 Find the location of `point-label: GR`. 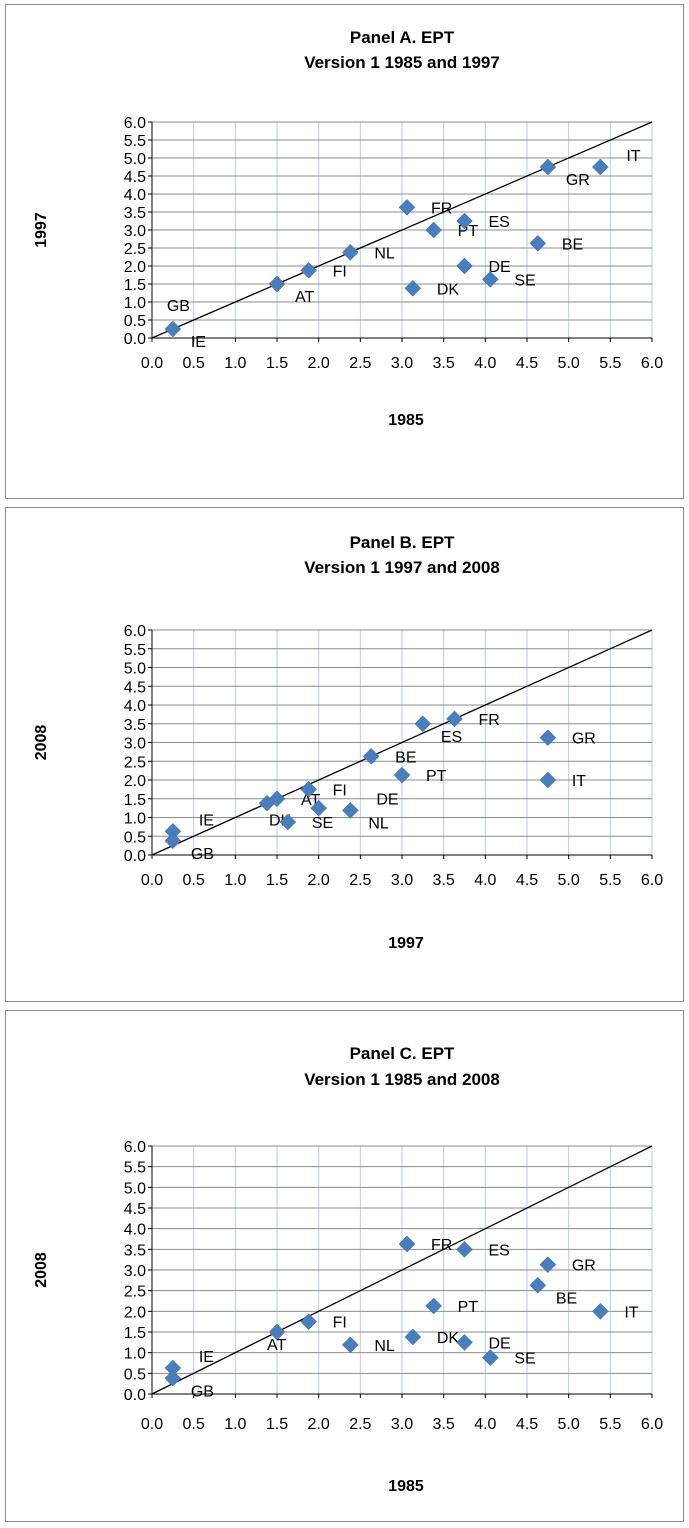

point-label: GR is located at coordinates (584, 1266).